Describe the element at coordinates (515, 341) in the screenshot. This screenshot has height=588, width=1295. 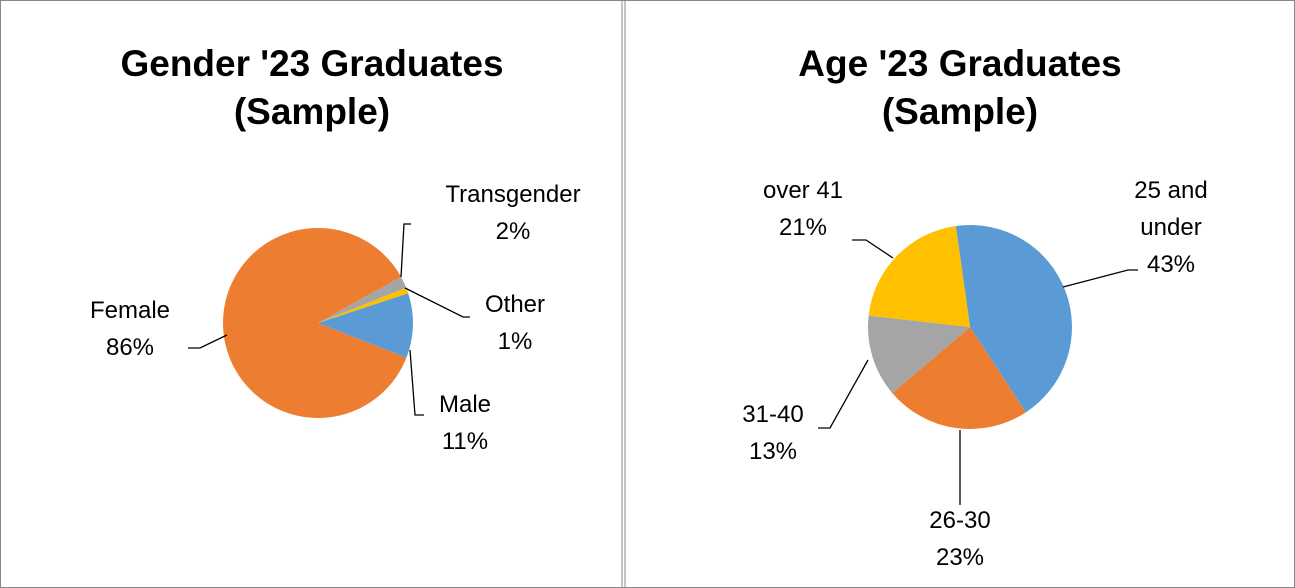
I see `value-label: 1%` at that location.